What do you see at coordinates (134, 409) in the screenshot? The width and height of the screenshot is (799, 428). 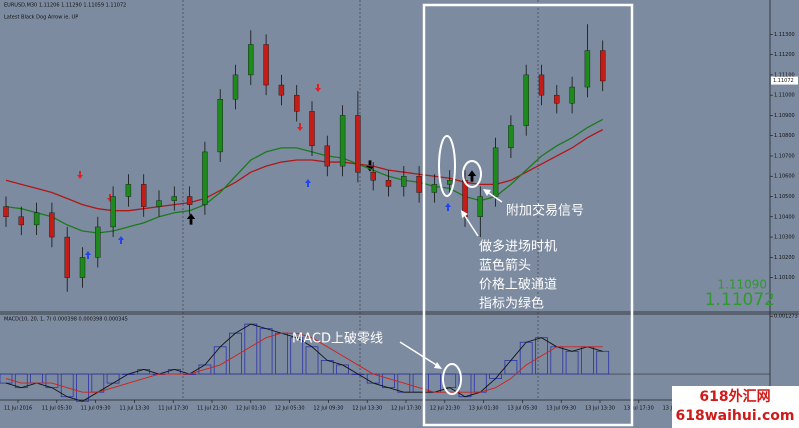 I see `x-tick-label: 11 Jul 13:30` at bounding box center [134, 409].